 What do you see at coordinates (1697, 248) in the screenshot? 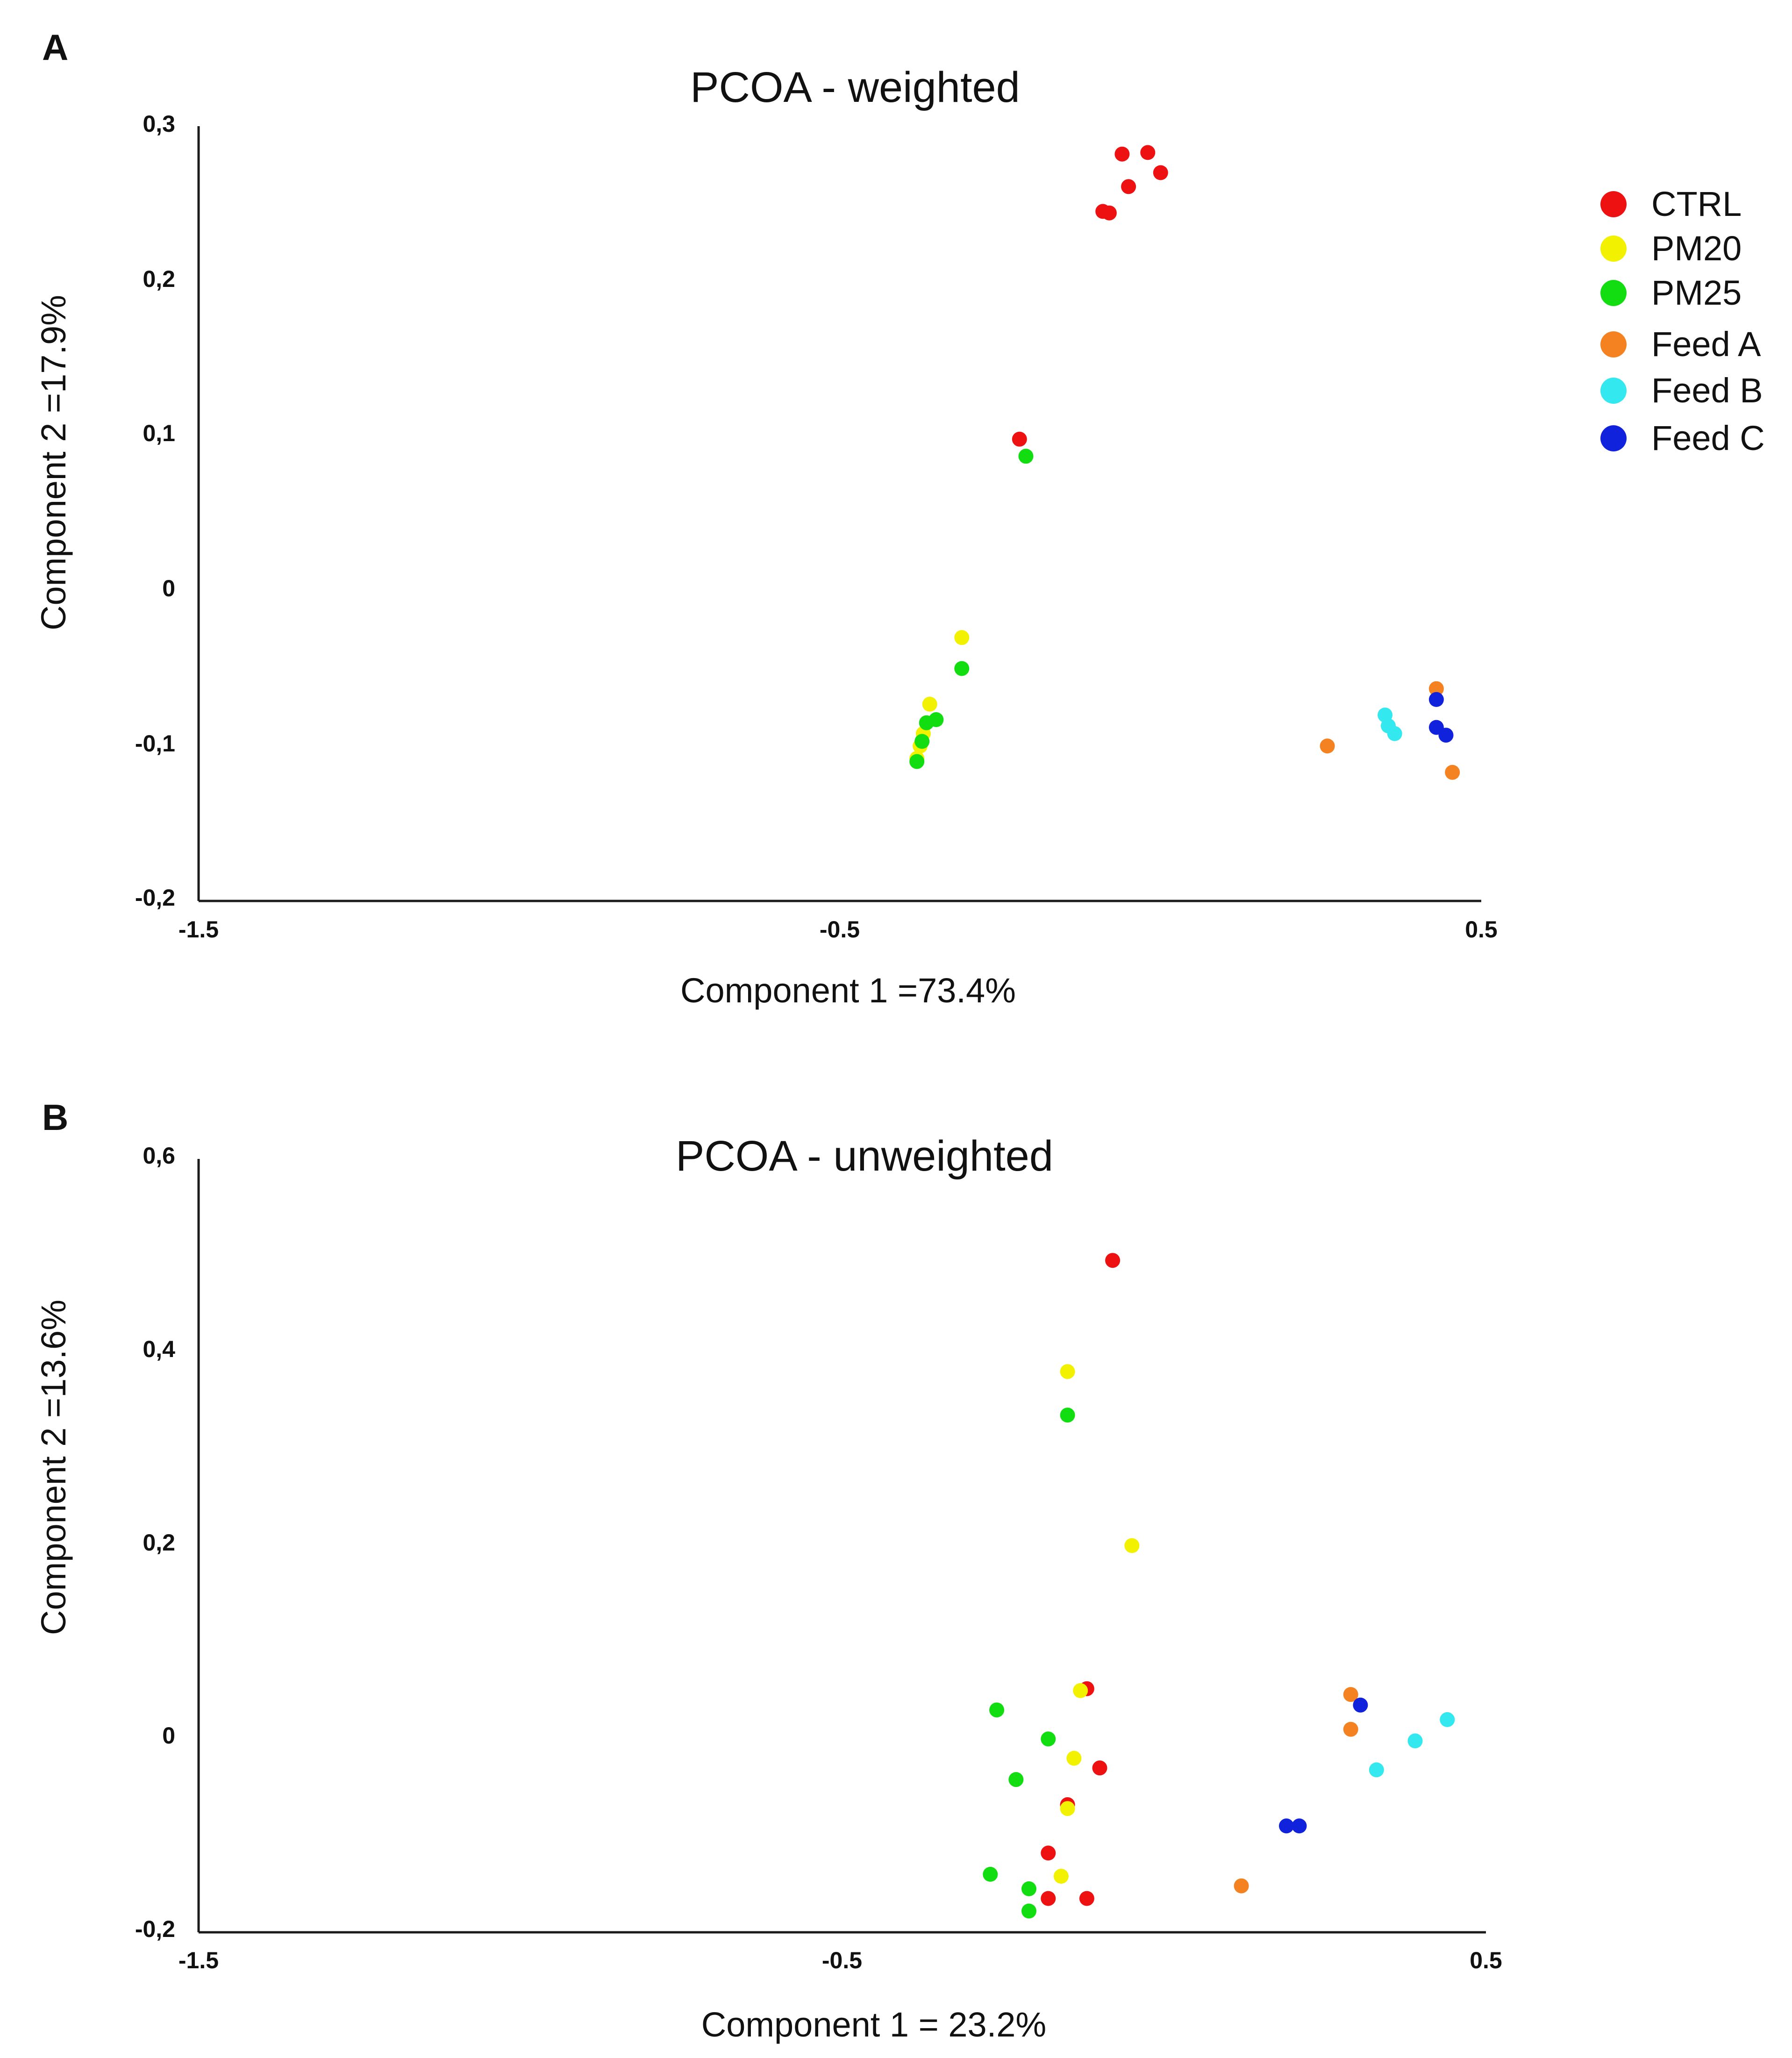
I see `legend-label-pm20: PM20` at bounding box center [1697, 248].